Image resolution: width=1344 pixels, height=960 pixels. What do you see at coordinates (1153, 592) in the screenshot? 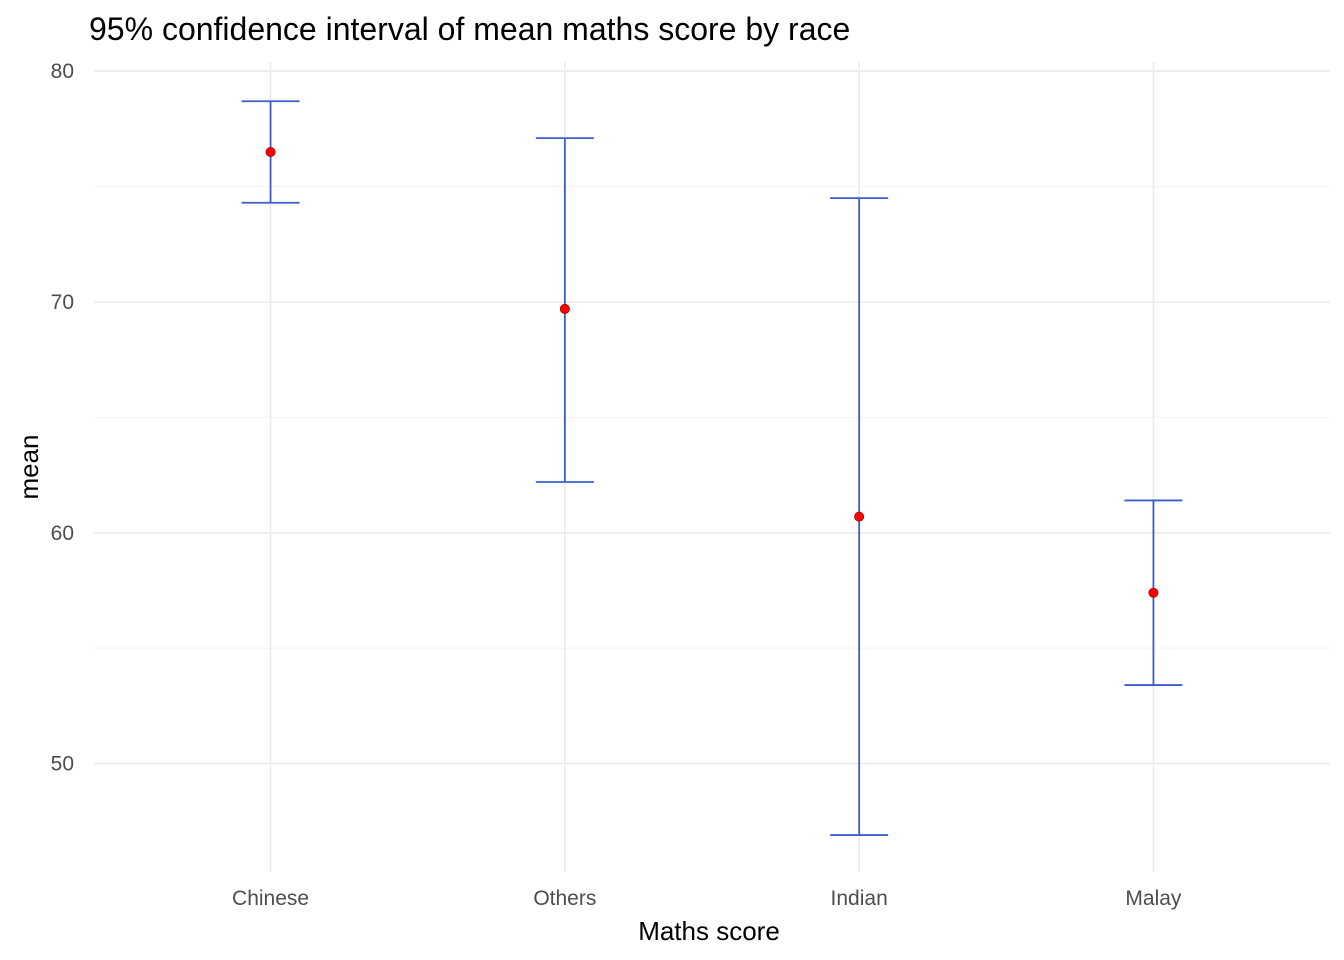
I see `mean-point-malay` at bounding box center [1153, 592].